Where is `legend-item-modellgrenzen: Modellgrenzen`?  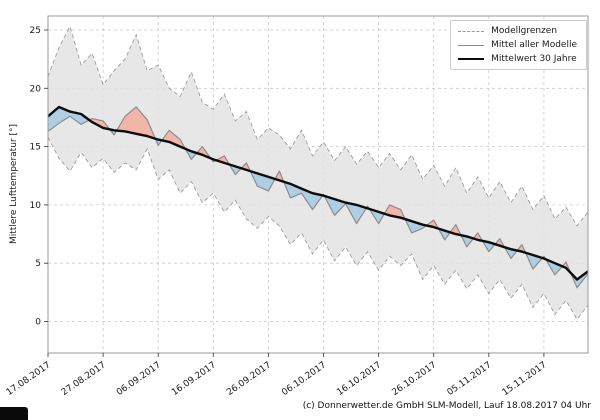
legend-item-modellgrenzen: Modellgrenzen is located at coordinates (517, 31).